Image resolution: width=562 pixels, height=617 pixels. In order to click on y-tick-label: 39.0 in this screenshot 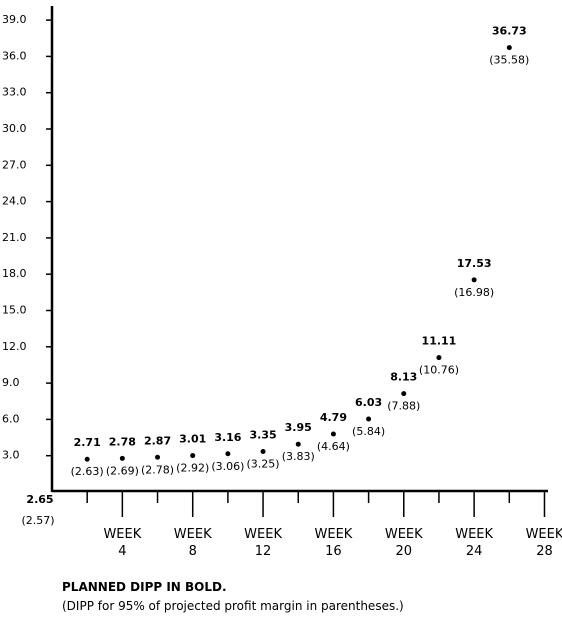, I will do `click(14, 19)`.